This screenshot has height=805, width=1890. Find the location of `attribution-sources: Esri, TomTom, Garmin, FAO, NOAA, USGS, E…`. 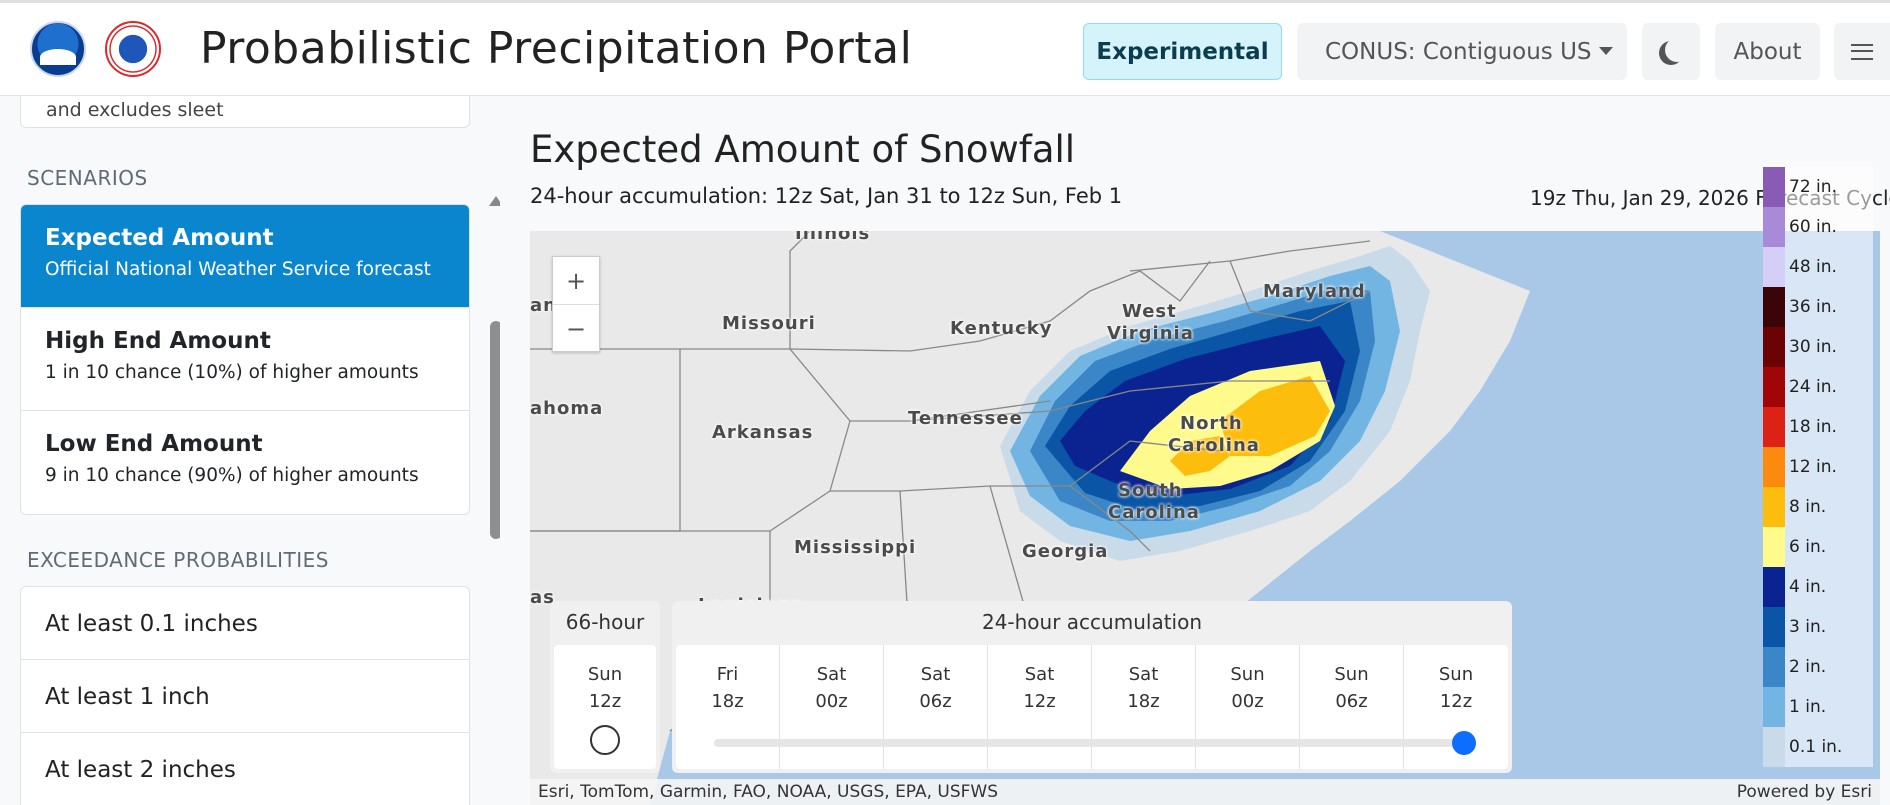

attribution-sources: Esri, TomTom, Garmin, FAO, NOAA, USGS, E… is located at coordinates (768, 792).